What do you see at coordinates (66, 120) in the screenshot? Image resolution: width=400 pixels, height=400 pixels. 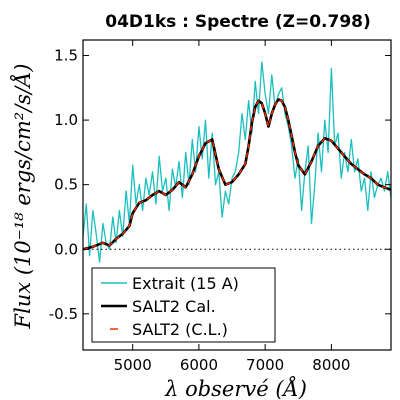 I see `y-tick-label: 1.0` at bounding box center [66, 120].